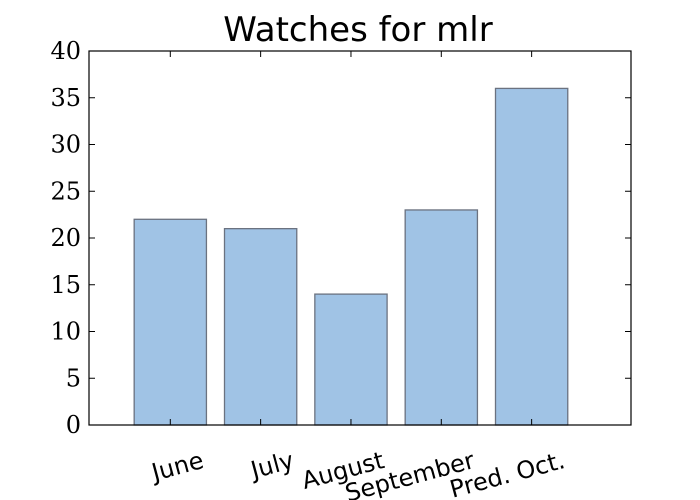 This screenshot has width=700, height=500. Describe the element at coordinates (65, 51) in the screenshot. I see `ytick-label: 40` at that location.